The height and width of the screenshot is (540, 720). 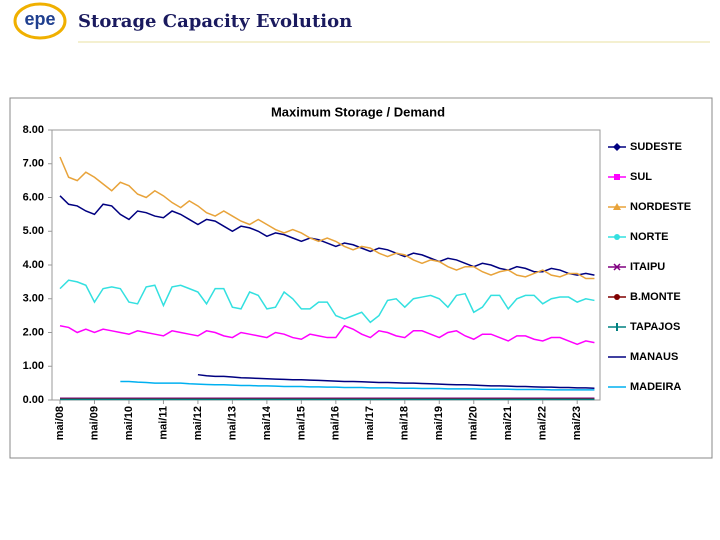 What do you see at coordinates (33, 164) in the screenshot?
I see `y-tick-label: 7.00` at bounding box center [33, 164].